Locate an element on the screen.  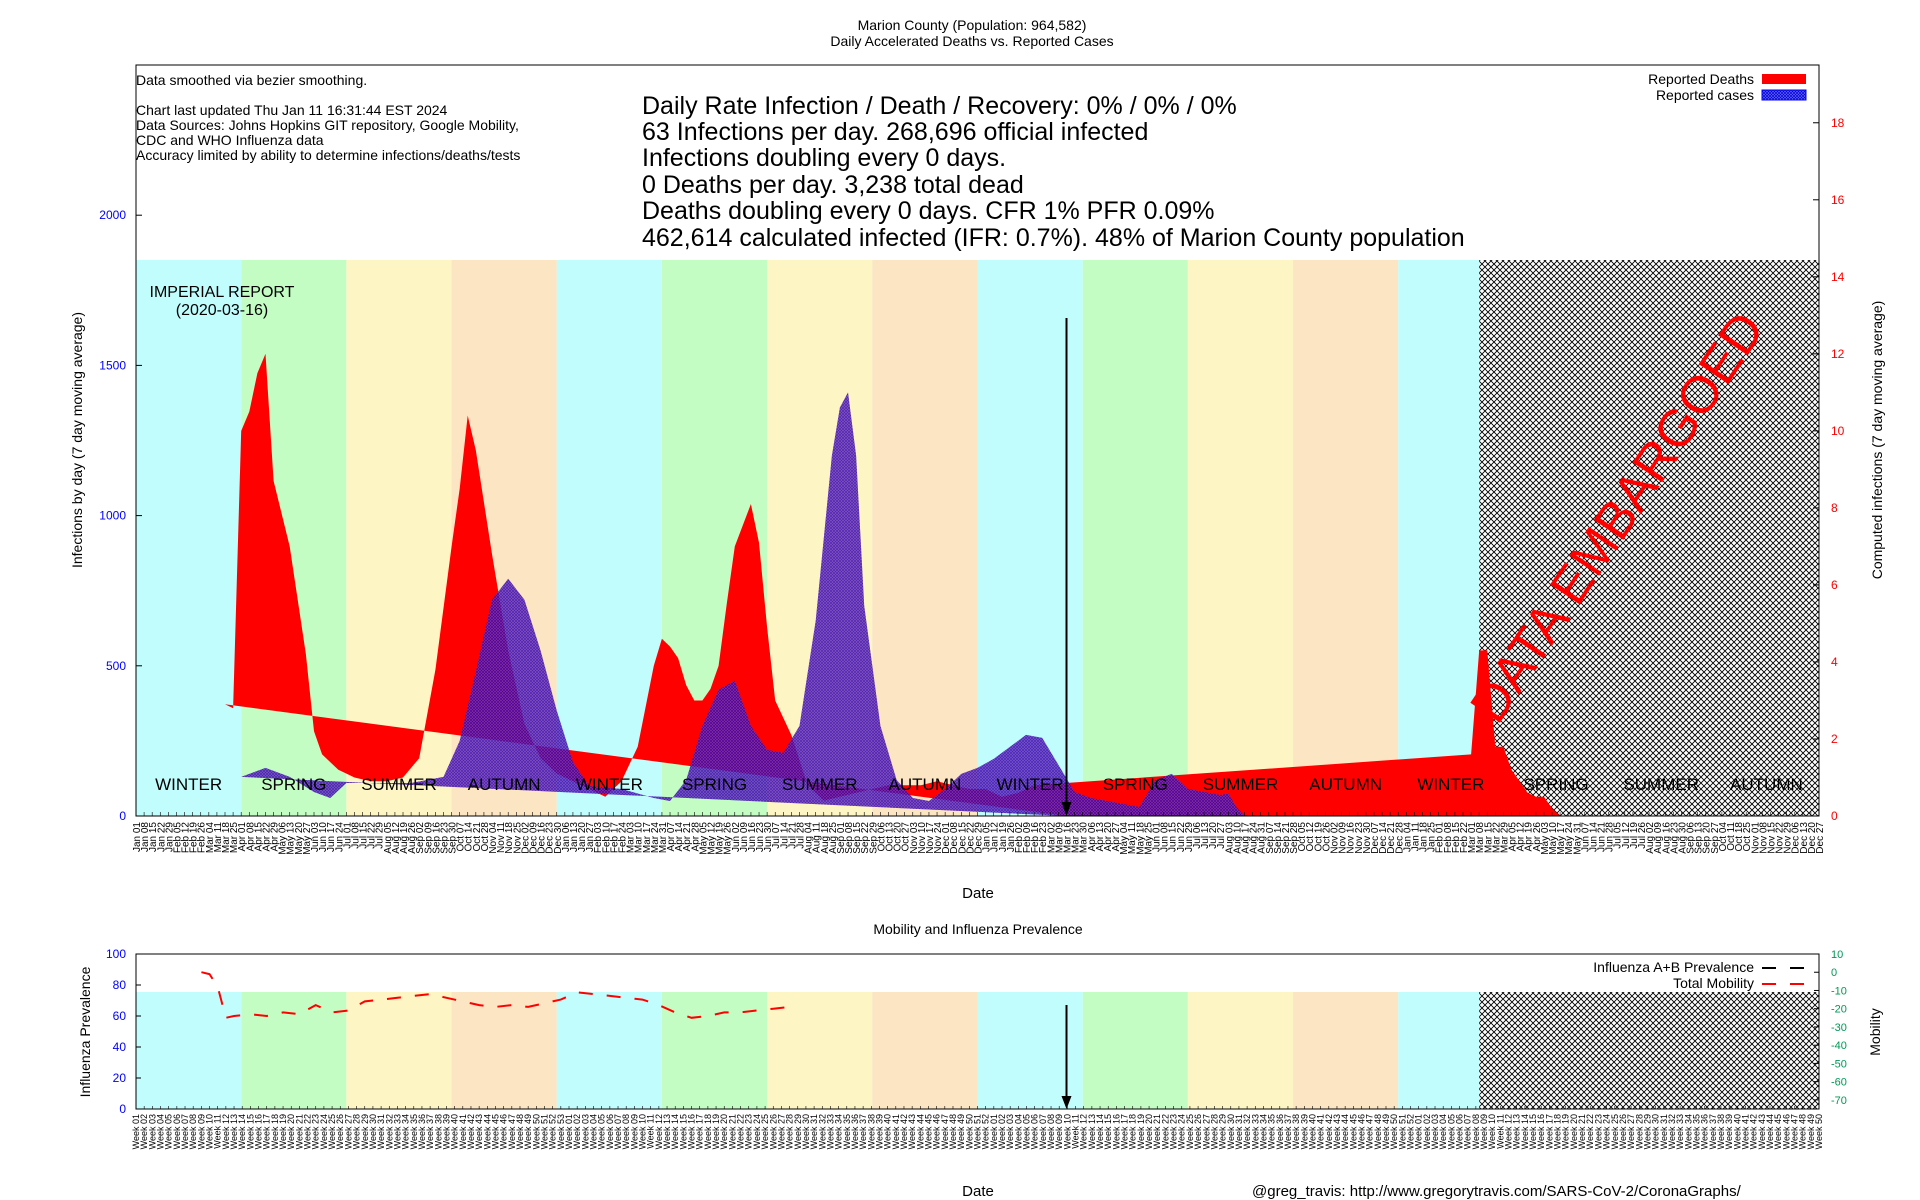
x-tick-label: Week 49 is located at coordinates (961, 1131).